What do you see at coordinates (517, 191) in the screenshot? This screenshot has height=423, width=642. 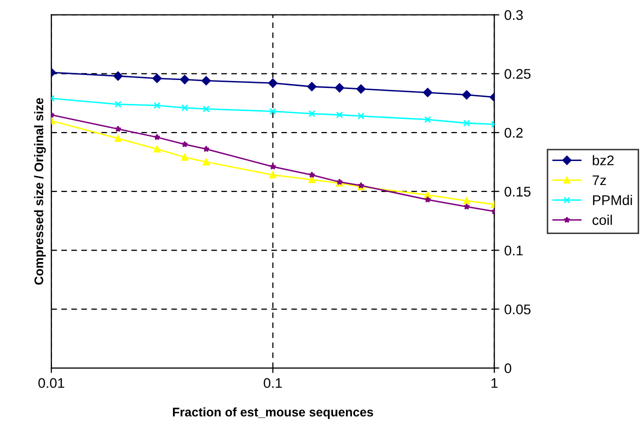 I see `y-tick-label: 0.15` at bounding box center [517, 191].